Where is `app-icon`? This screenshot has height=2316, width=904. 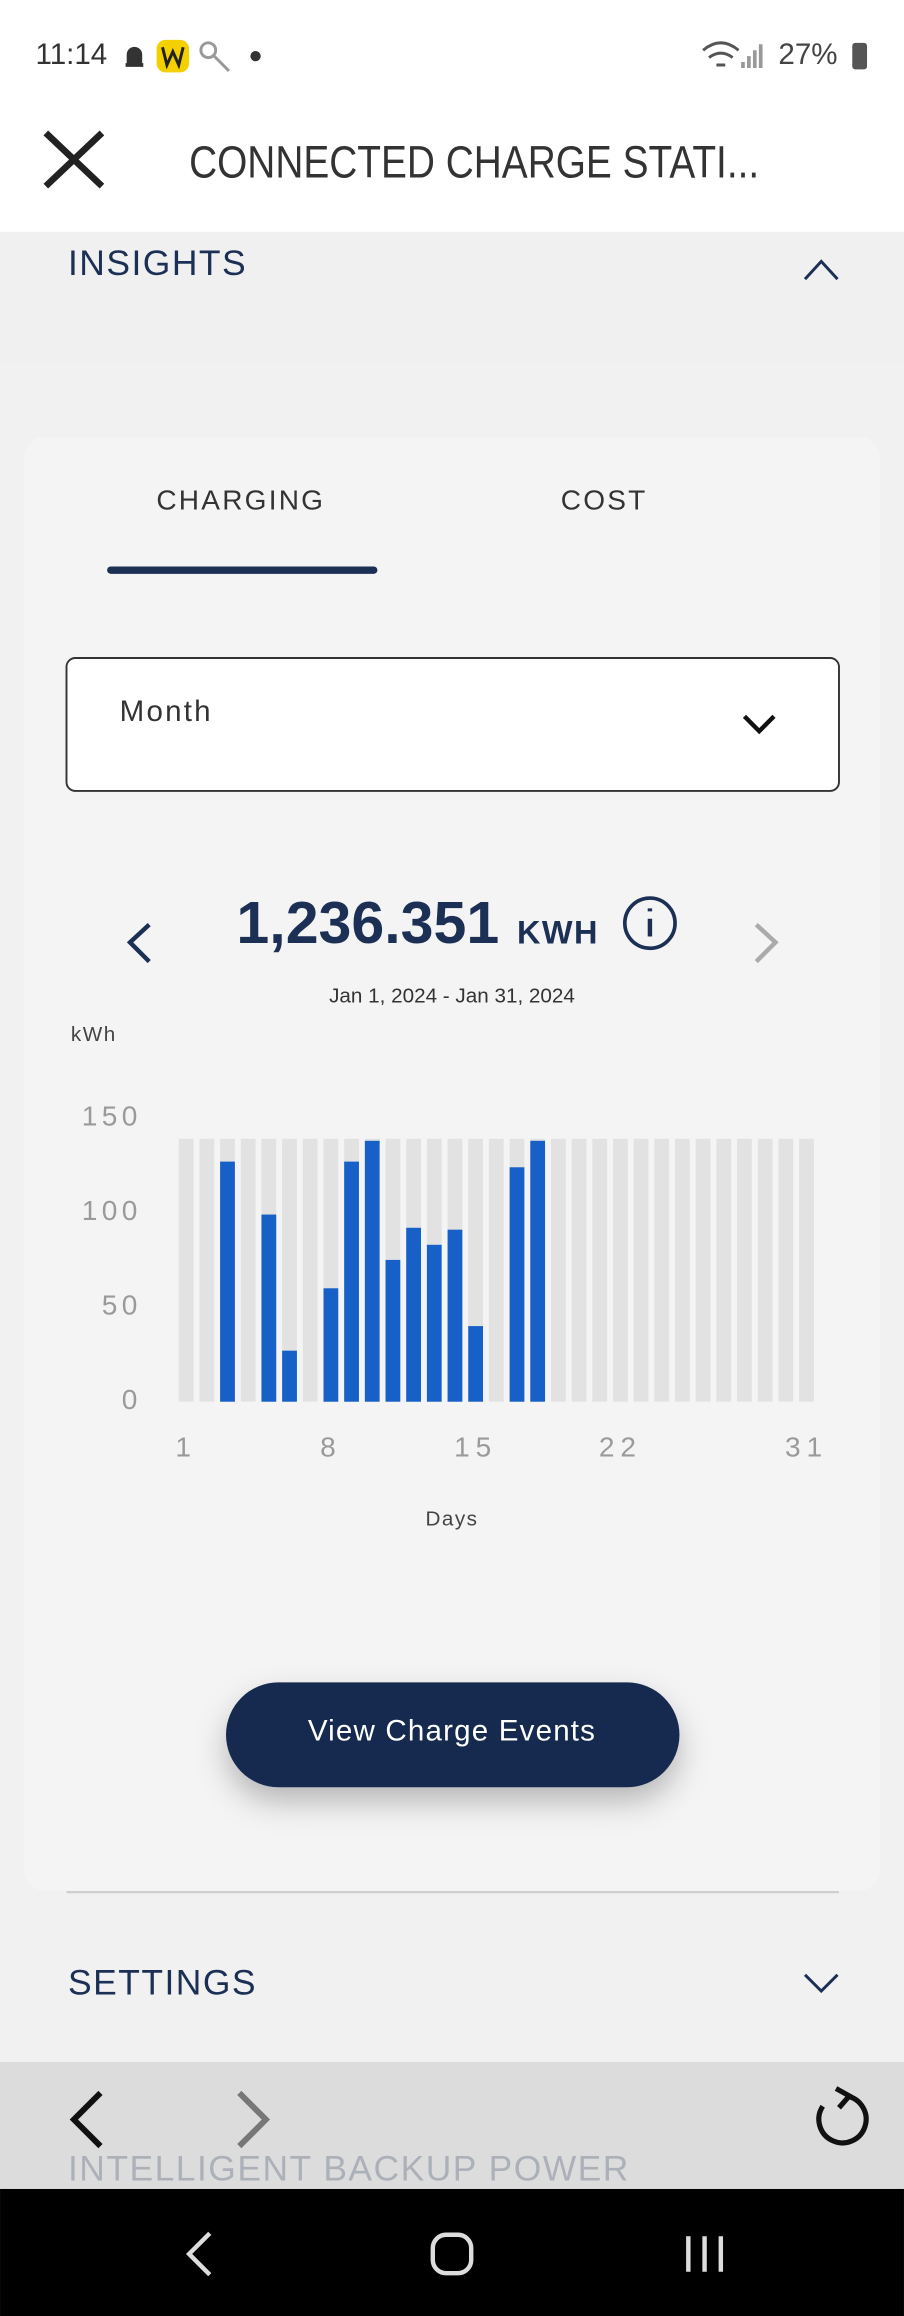
app-icon is located at coordinates (173, 56).